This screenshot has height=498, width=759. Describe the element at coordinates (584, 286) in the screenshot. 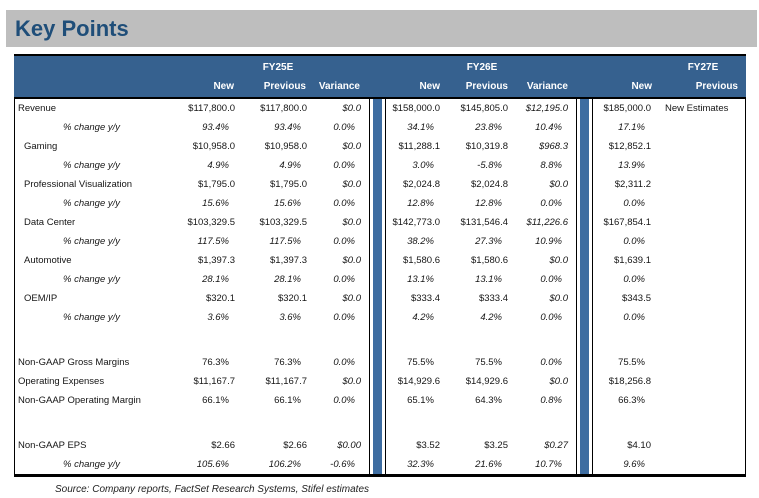

I see `section-separator-bar` at that location.